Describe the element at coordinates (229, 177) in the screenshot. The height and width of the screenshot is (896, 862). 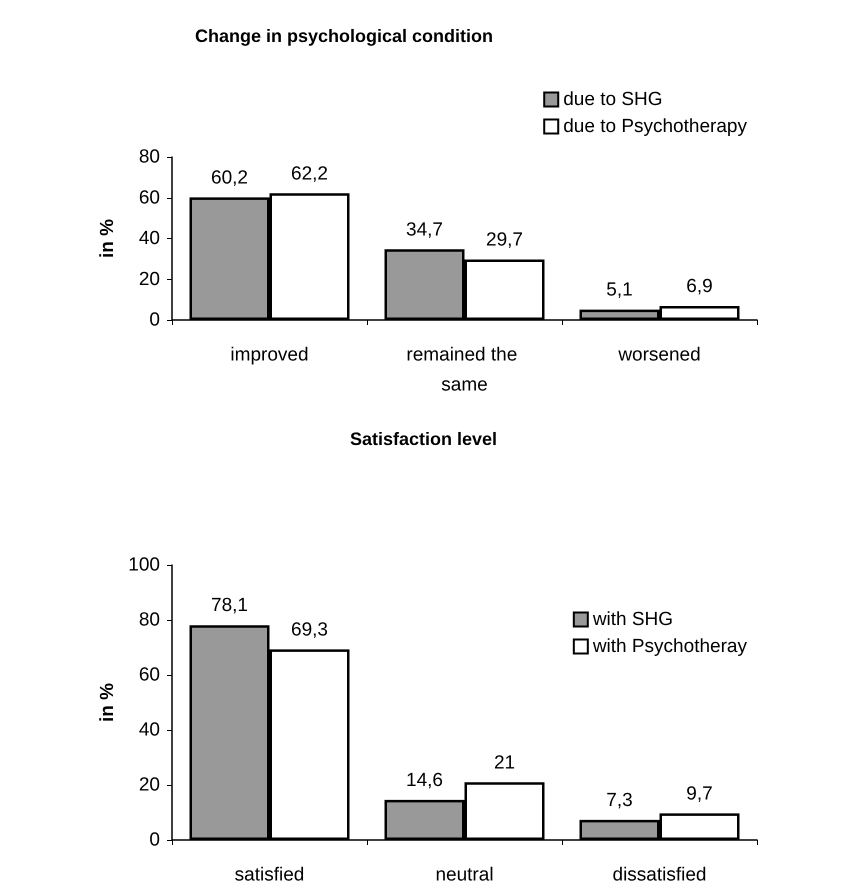
I see `data-label: 60,2` at that location.